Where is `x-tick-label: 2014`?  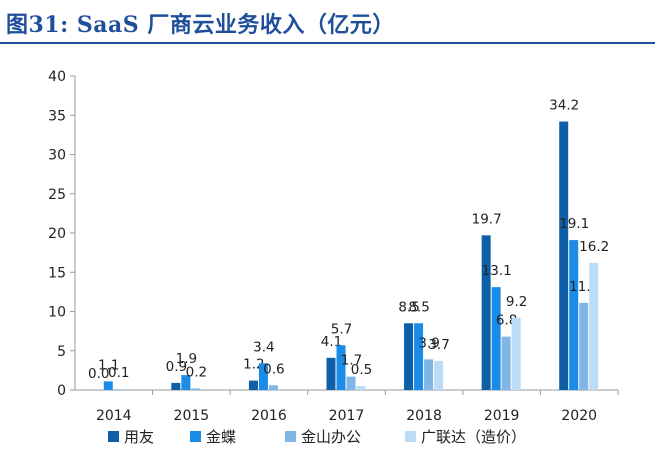
x-tick-label: 2014 is located at coordinates (114, 416).